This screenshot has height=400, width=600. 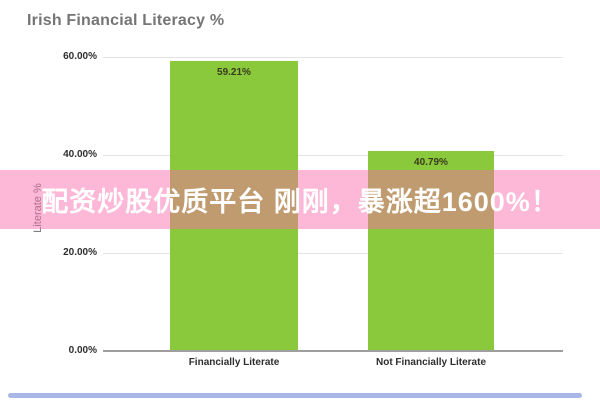 I want to click on bar-value-label: 59.21%, so click(x=234, y=72).